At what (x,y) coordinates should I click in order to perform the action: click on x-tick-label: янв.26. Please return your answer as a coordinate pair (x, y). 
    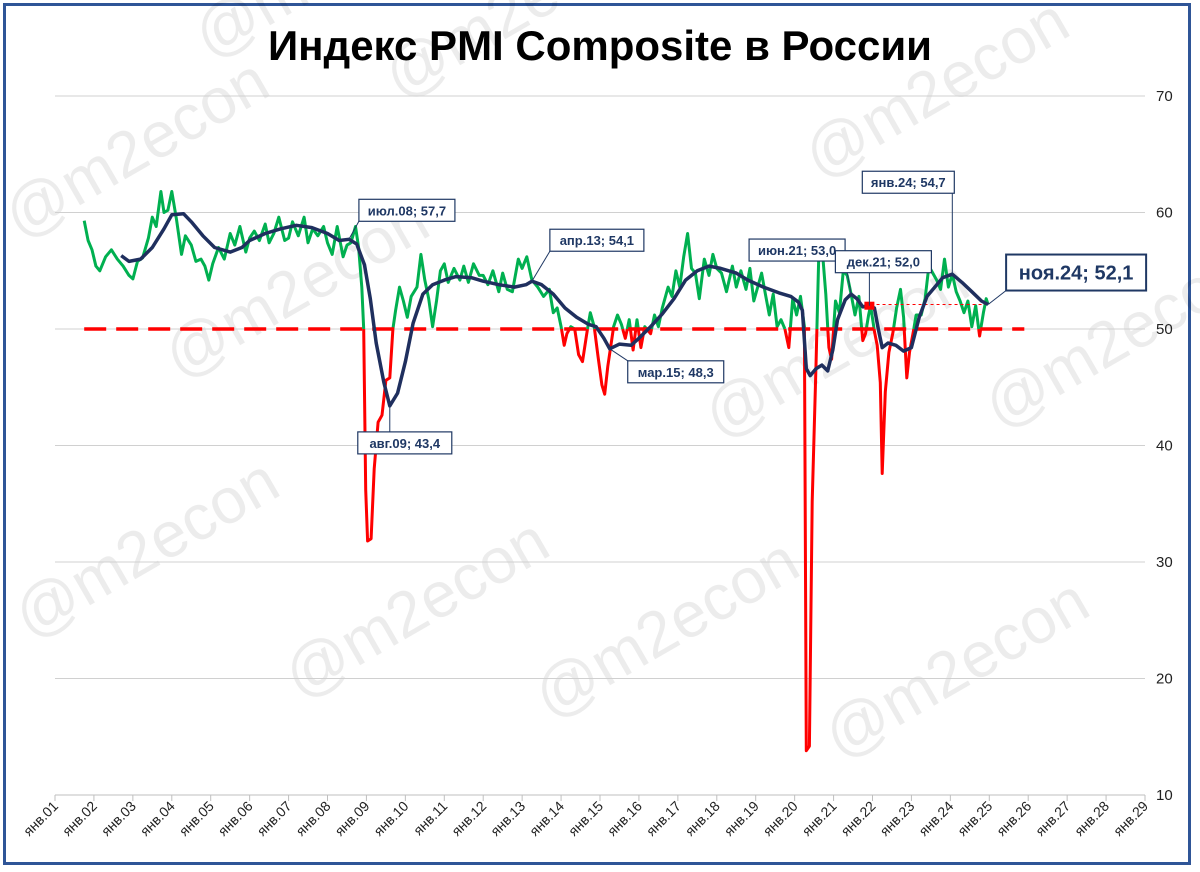
    Looking at the image, I should click on (1013, 818).